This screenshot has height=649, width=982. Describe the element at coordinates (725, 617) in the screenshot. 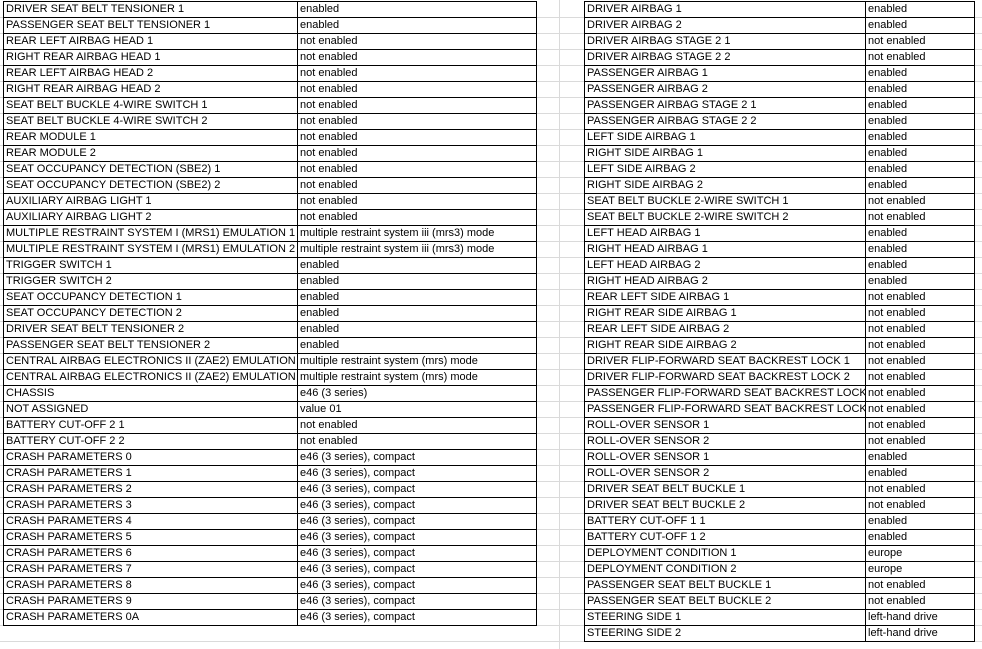

I see `parameter-cell: STEERING SIDE 1` at that location.